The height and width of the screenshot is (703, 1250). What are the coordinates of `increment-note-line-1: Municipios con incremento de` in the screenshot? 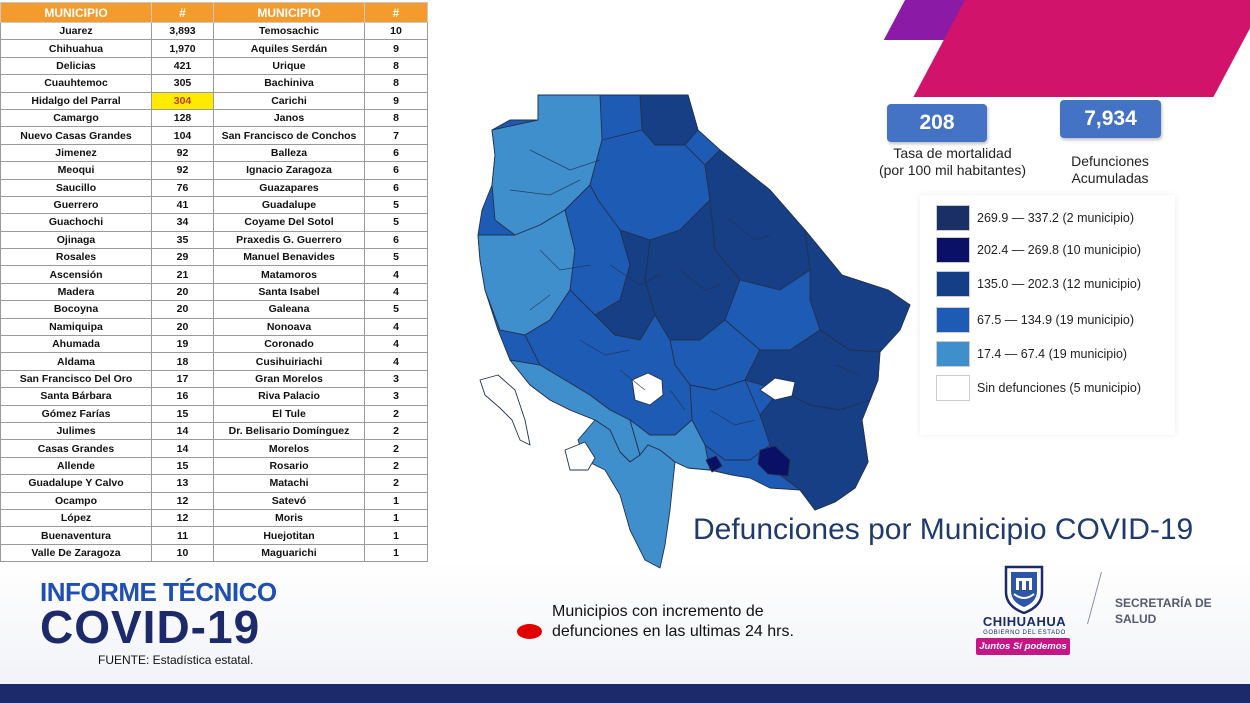 It's located at (658, 611).